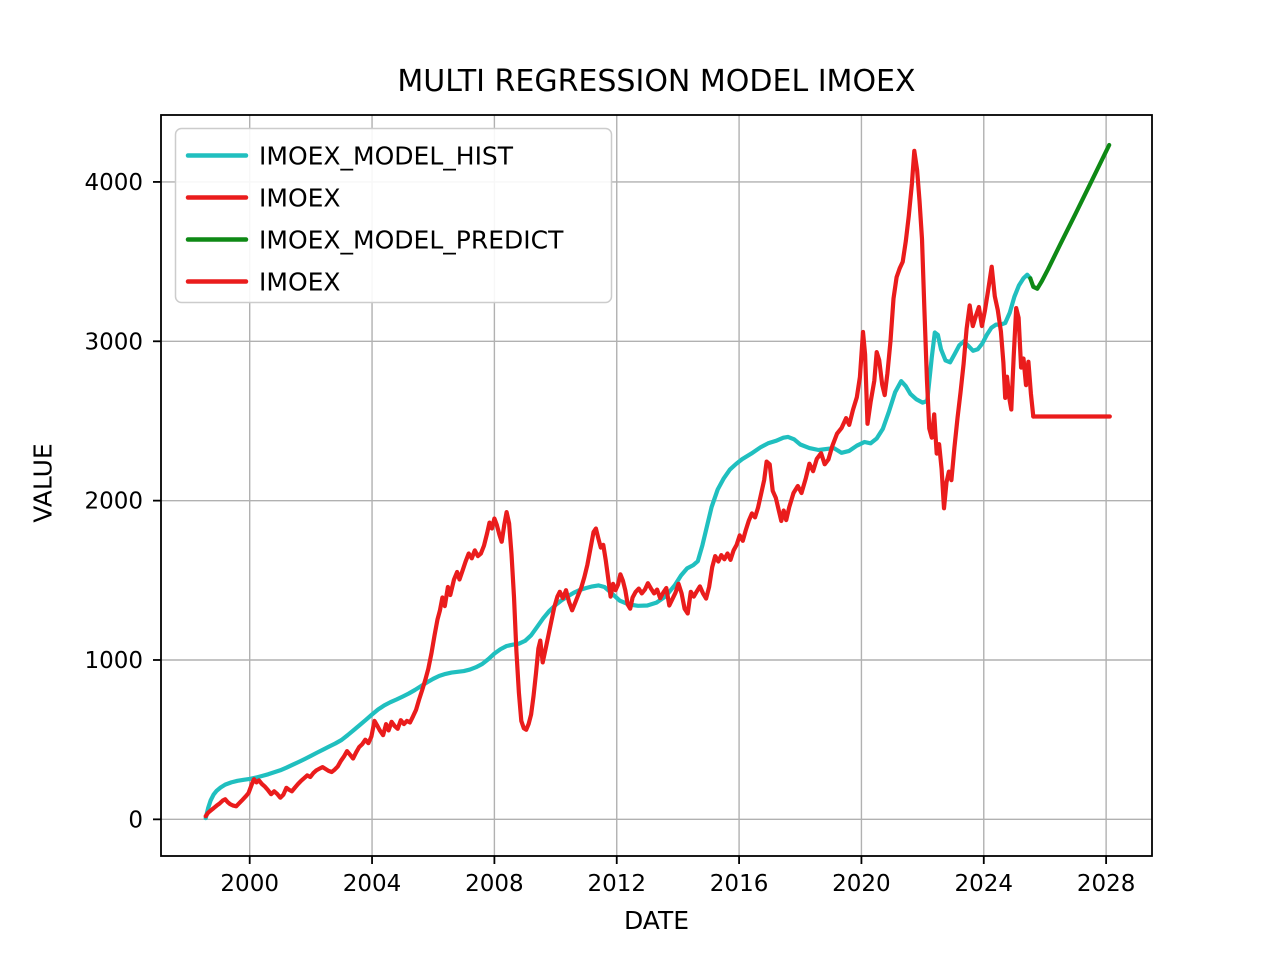  What do you see at coordinates (249, 884) in the screenshot?
I see `x-tick-label-2000: 2000` at bounding box center [249, 884].